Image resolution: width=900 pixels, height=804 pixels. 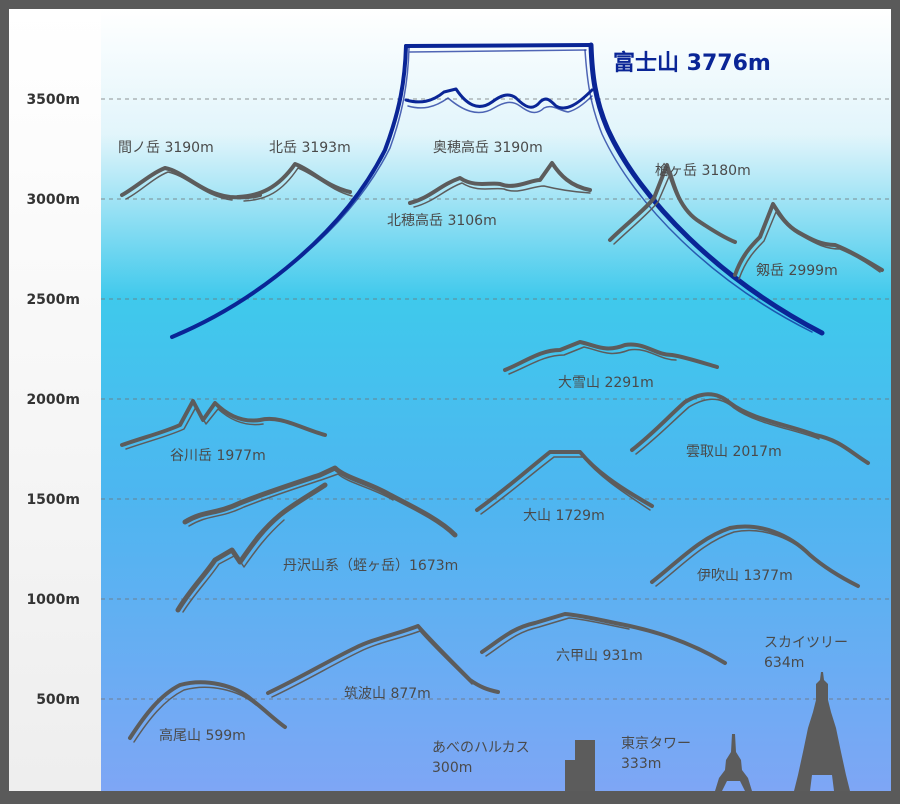 I want to click on label-takao: 高尾山 599m, so click(x=202, y=735).